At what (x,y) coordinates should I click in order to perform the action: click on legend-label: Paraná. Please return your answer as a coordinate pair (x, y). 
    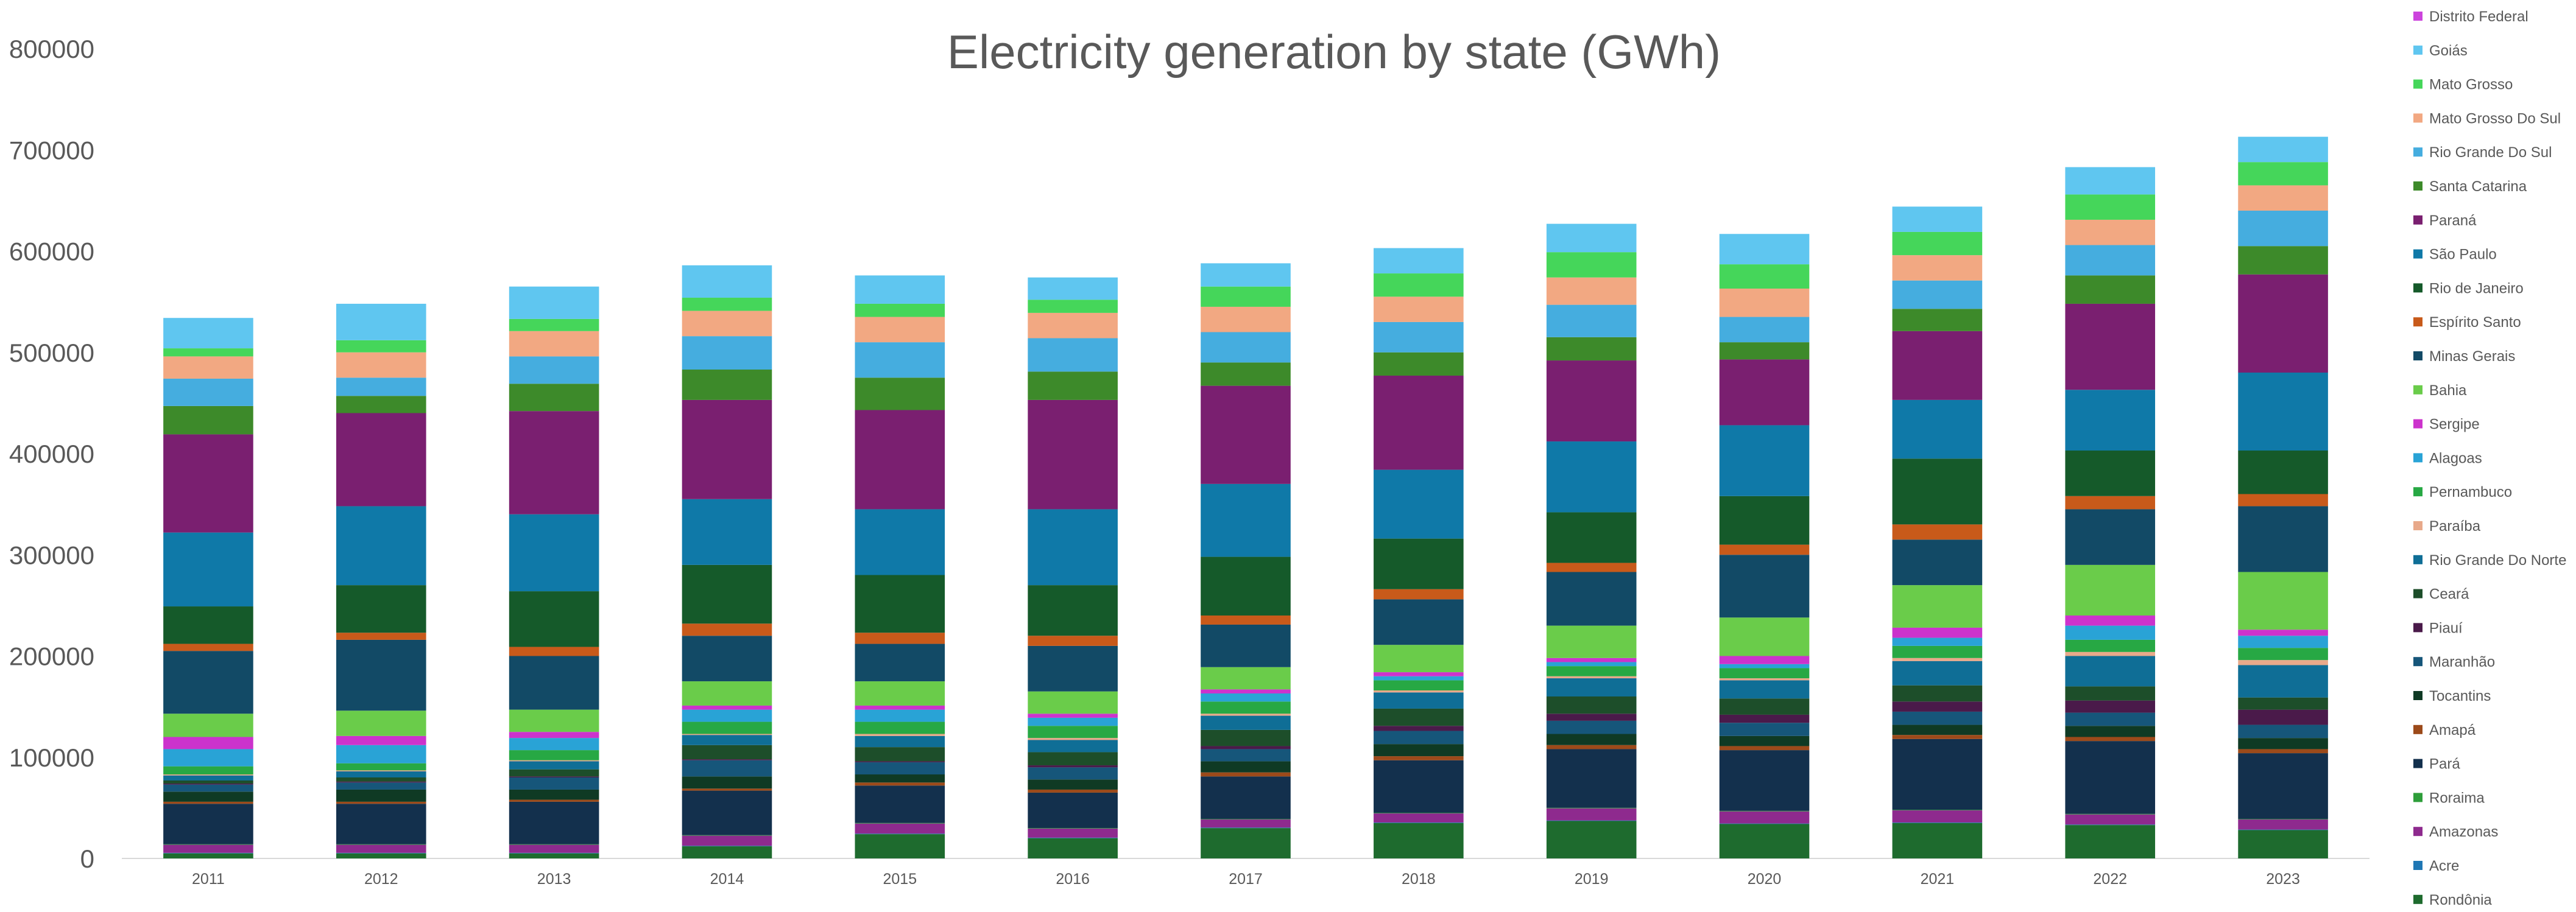
    Looking at the image, I should click on (2453, 220).